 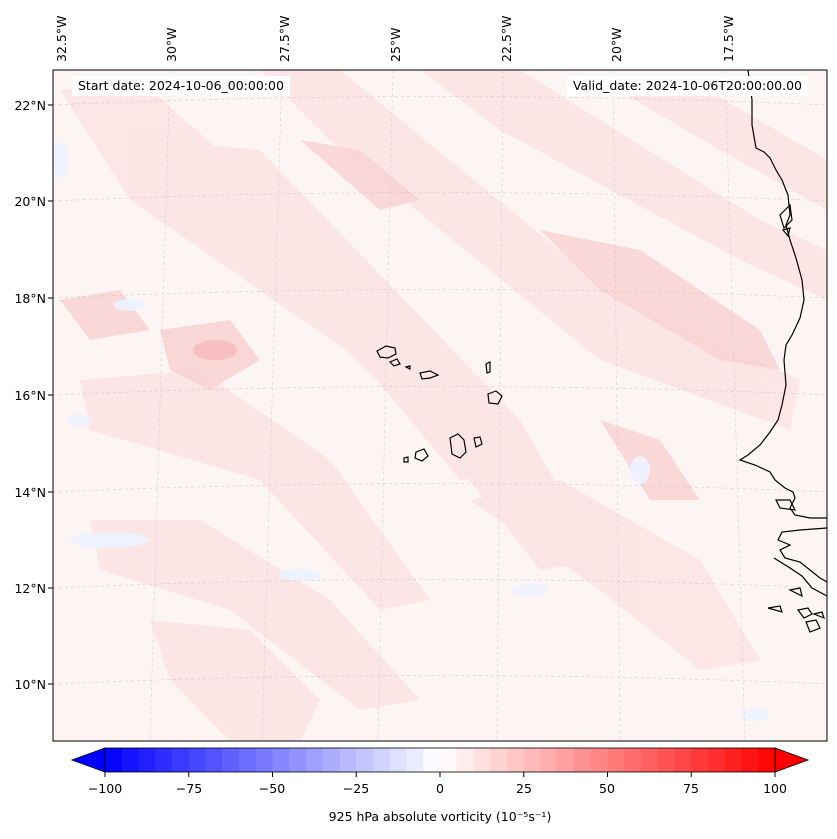 I want to click on lon-label-22-5: 22.5°W, so click(x=506, y=39).